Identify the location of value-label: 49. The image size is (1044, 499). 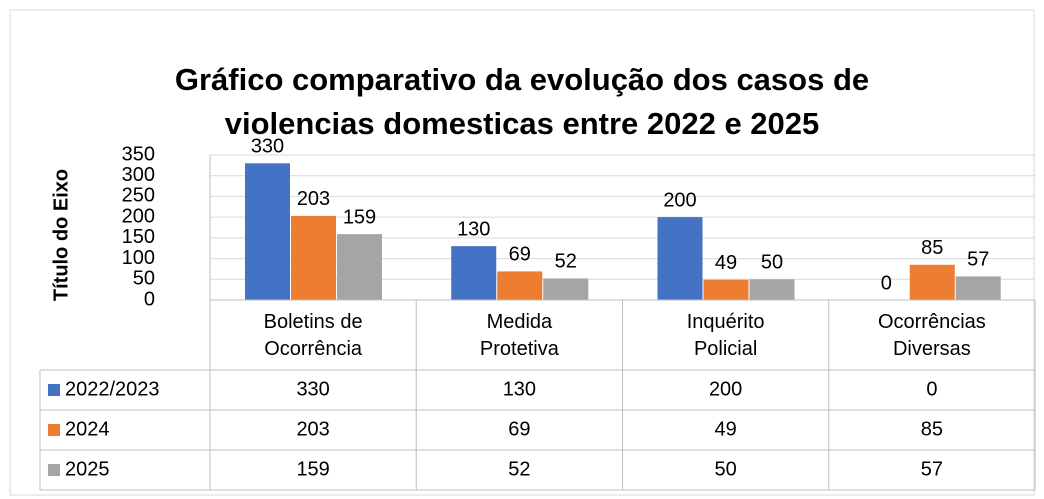
(726, 263).